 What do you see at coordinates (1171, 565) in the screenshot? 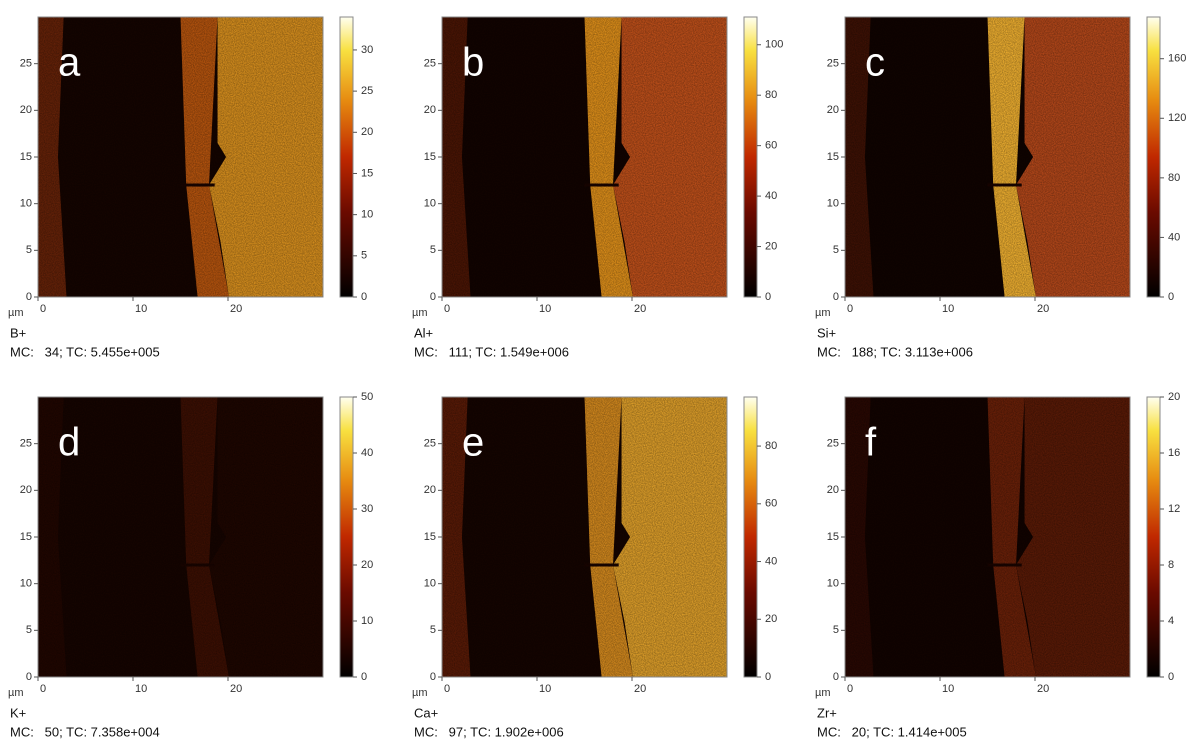
I see `colorbar-label: 8` at bounding box center [1171, 565].